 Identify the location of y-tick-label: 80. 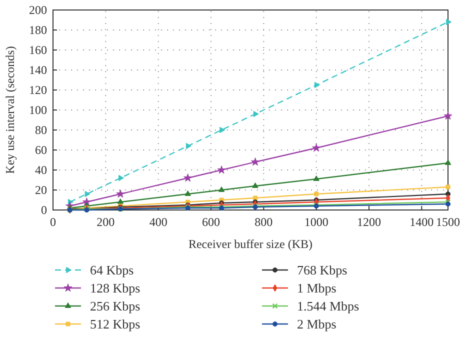
(41, 130).